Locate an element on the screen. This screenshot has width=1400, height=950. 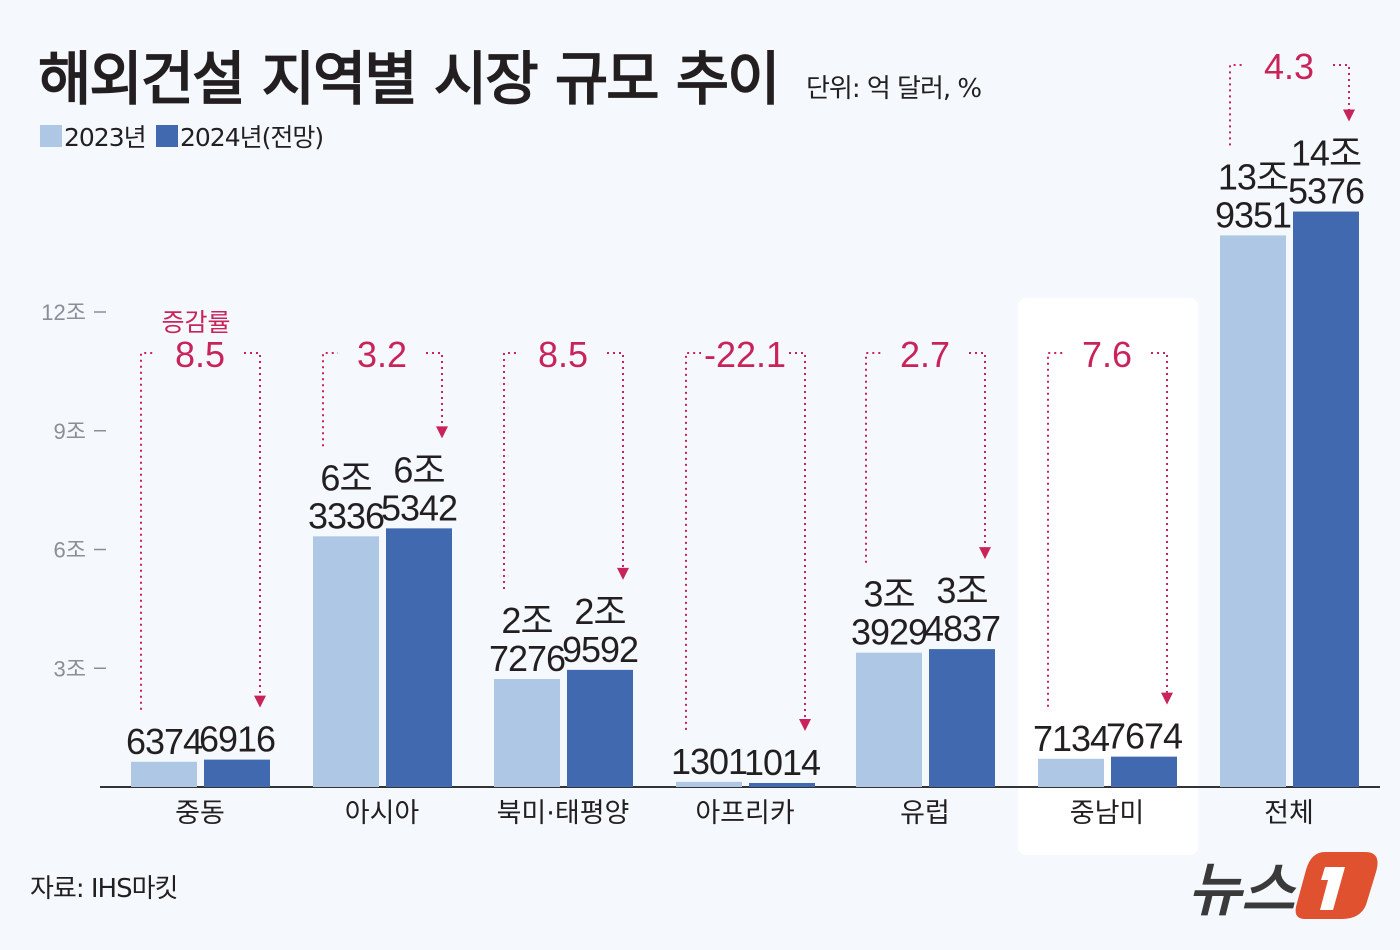
growth-rate: 2.7 is located at coordinates (925, 354).